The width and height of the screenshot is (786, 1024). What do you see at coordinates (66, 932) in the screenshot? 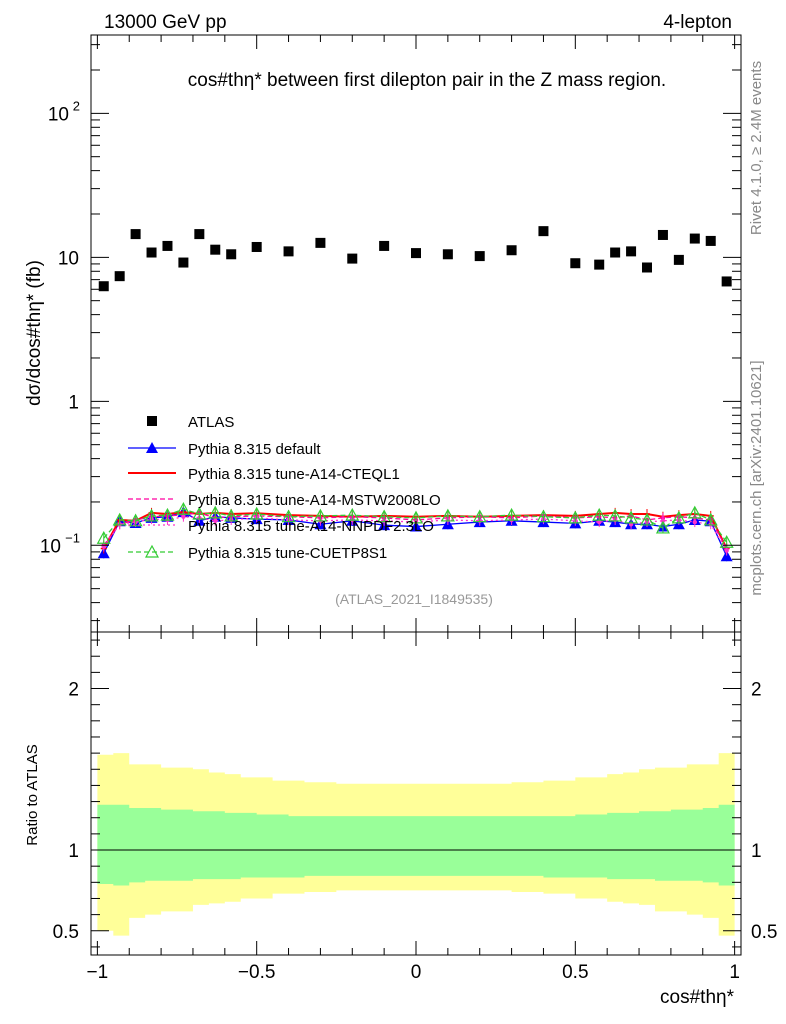
I see `ratio-y-tick-label: 0.5` at bounding box center [66, 932].